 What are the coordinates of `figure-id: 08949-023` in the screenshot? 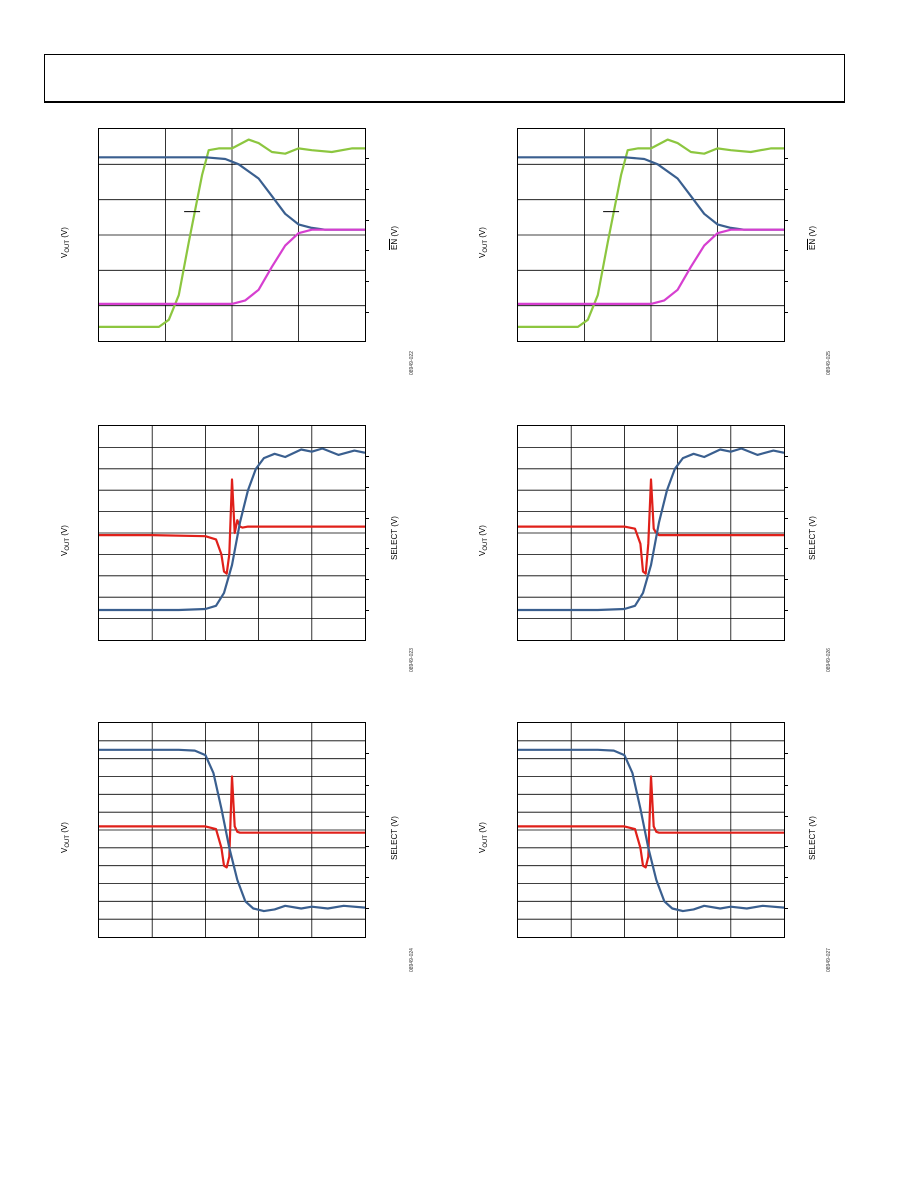 It's located at (412, 660).